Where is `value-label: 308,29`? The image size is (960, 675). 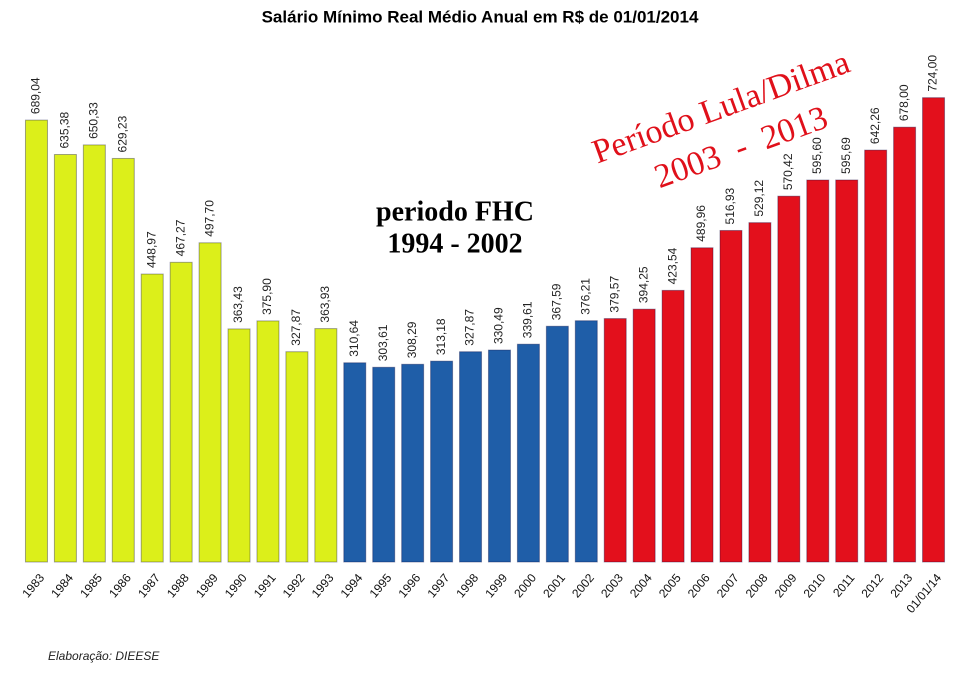
value-label: 308,29 is located at coordinates (412, 339).